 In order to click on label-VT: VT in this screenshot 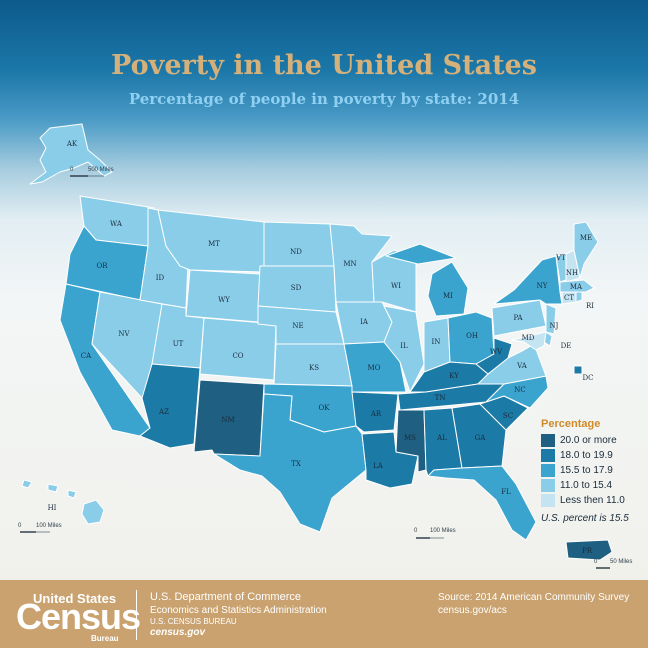, I will do `click(560, 258)`.